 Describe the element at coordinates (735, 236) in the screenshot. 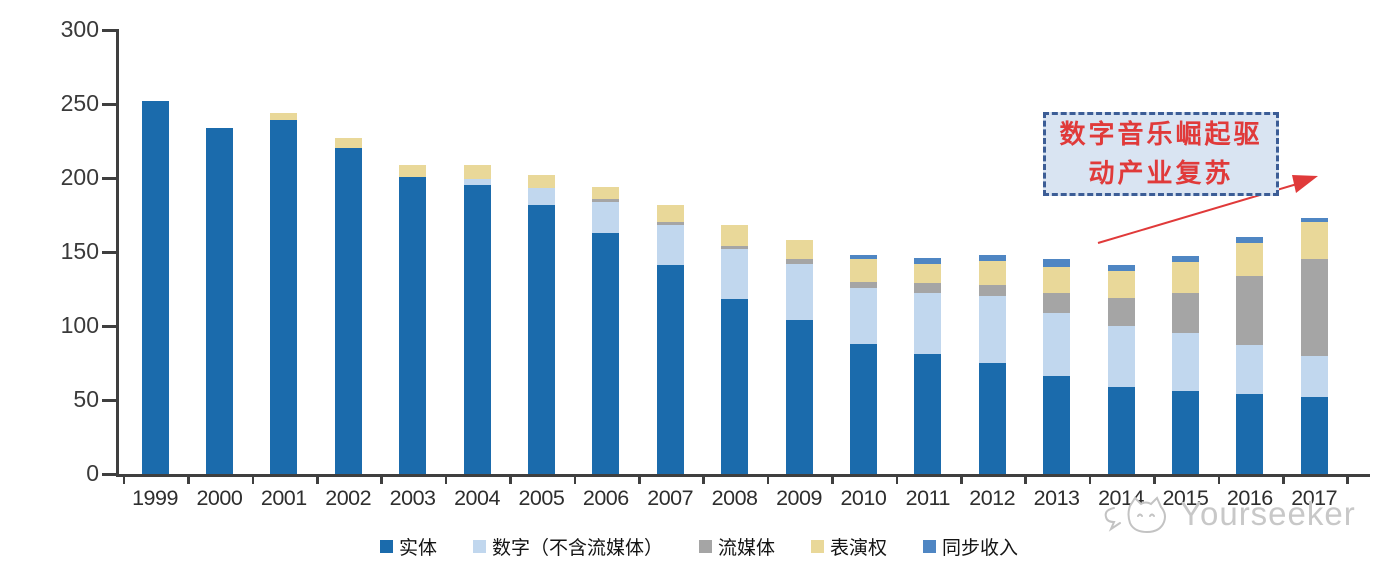

I see `bar-segment-performance-rights-2008` at that location.